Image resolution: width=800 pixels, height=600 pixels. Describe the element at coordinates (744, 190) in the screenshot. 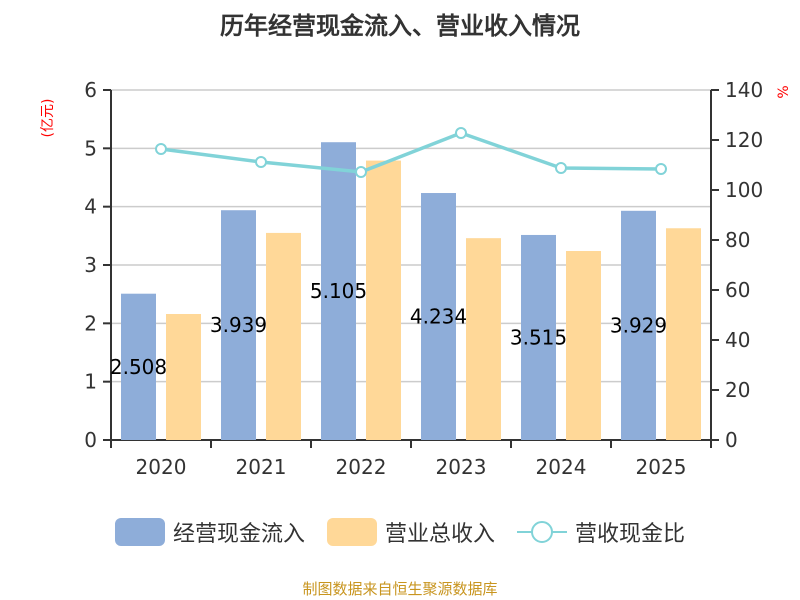

I see `right-axis-tick-label: 100` at that location.